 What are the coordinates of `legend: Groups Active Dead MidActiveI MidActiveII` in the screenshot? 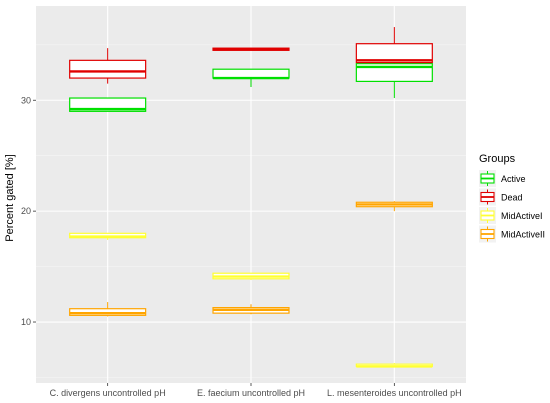 It's located at (512, 198).